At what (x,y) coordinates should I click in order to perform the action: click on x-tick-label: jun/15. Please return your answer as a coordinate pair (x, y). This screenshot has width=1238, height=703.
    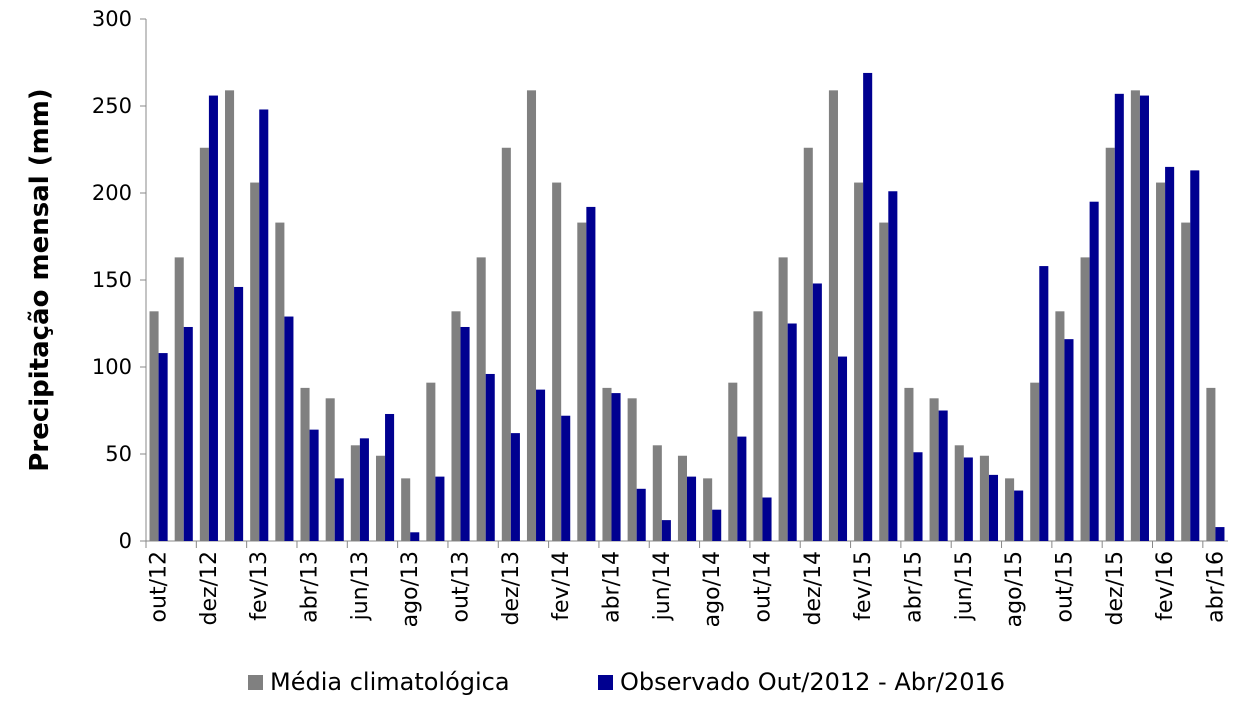
    Looking at the image, I should click on (964, 586).